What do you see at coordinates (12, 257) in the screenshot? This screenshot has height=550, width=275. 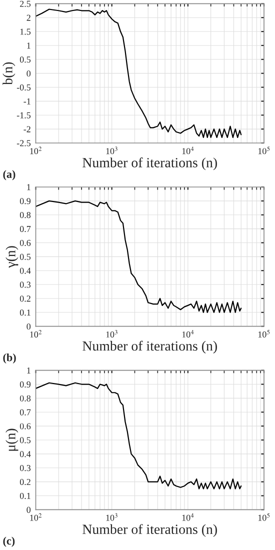 I see `y-axis-title: γ(n)` at bounding box center [12, 257].